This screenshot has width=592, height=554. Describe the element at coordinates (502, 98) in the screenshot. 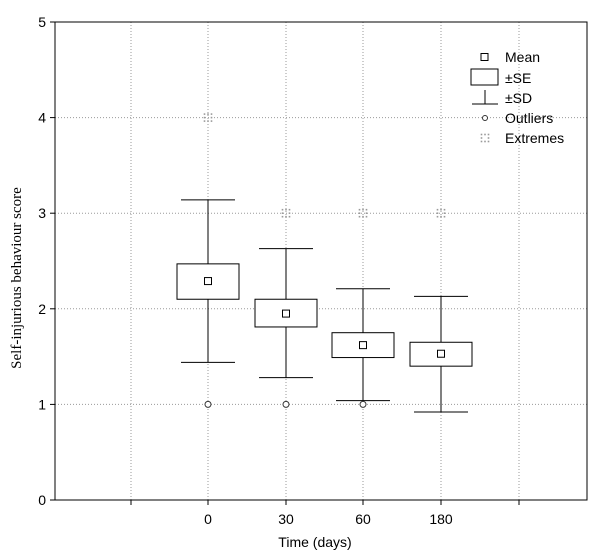

I see `legend-item-sd: ±SD` at that location.